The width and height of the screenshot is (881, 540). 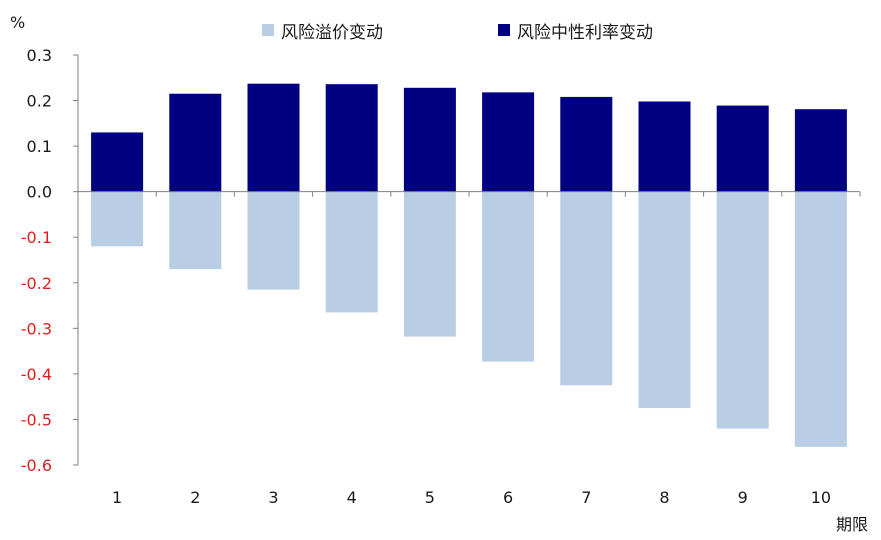 What do you see at coordinates (585, 33) in the screenshot?
I see `legend-label-risk-neutral-rate: 风险中性利率变动` at bounding box center [585, 33].